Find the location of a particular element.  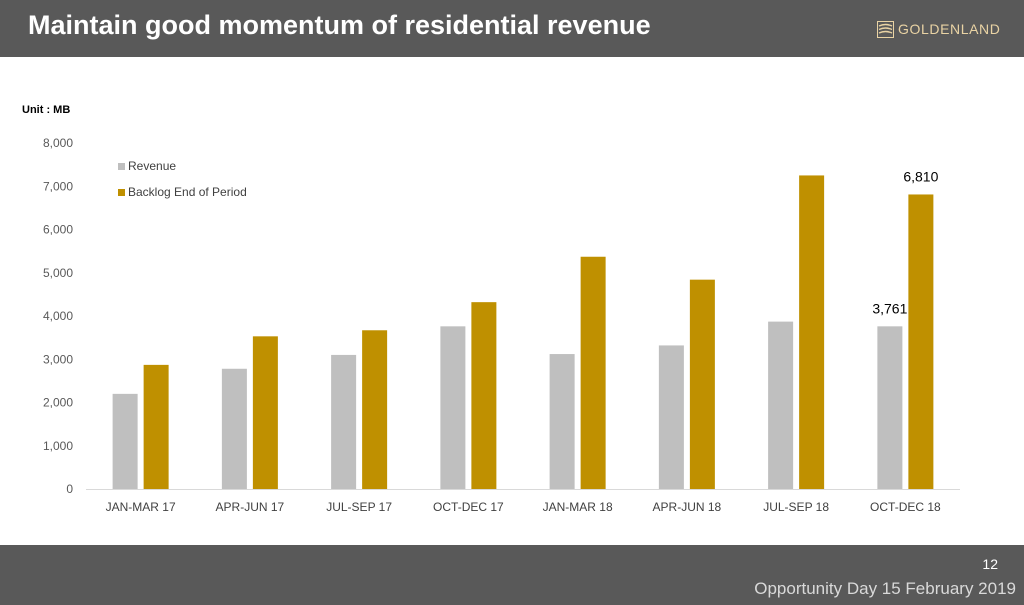

y-tick-label: 3,000 is located at coordinates (58, 359).